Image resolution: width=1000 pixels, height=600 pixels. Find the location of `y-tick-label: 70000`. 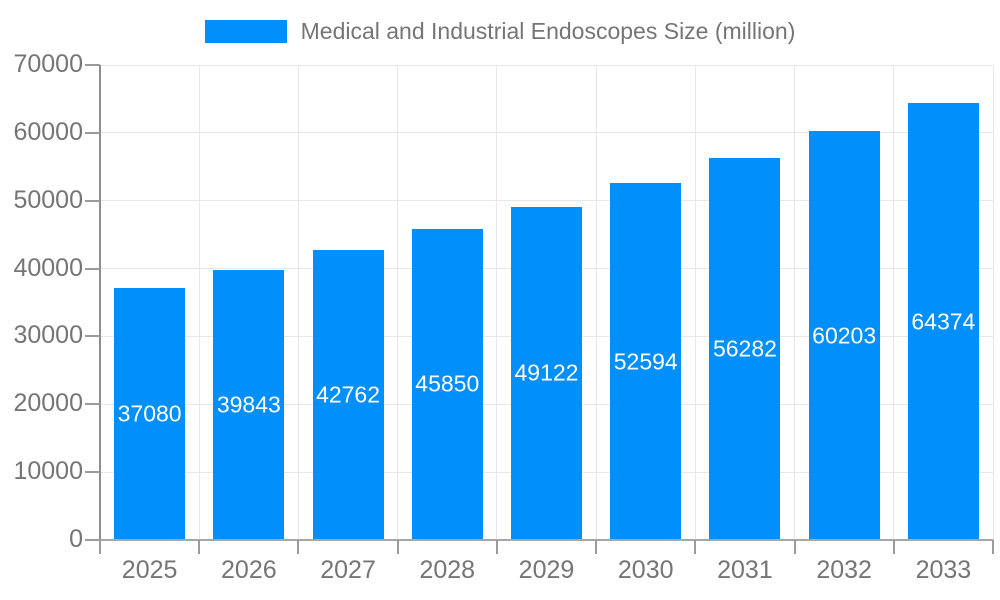

y-tick-label: 70000 is located at coordinates (48, 64).